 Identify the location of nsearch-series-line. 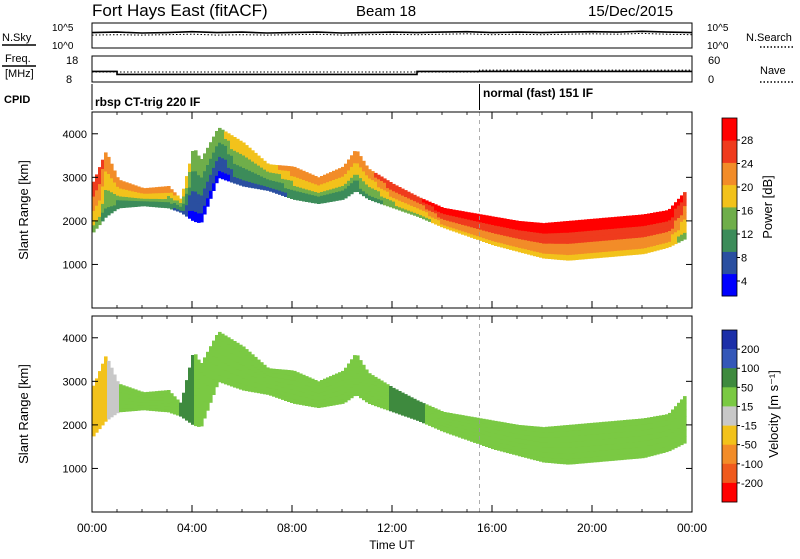
(392, 34).